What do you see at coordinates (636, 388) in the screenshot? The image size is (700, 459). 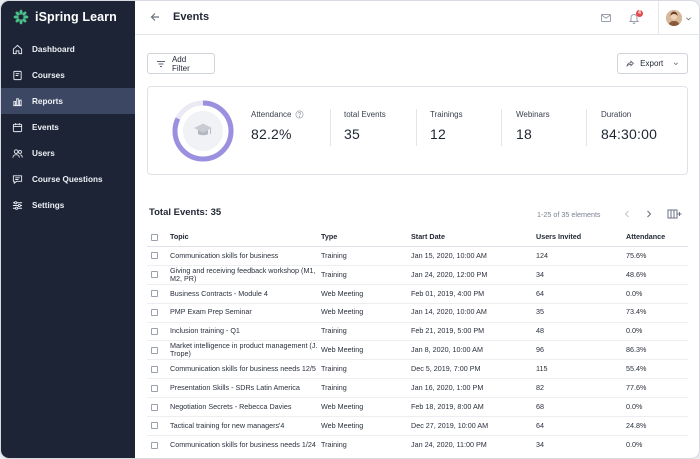 I see `cell-attendance: 77.6%` at bounding box center [636, 388].